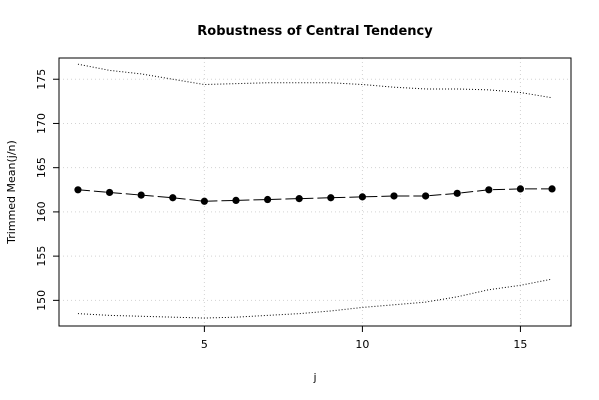 The width and height of the screenshot is (599, 400). I want to click on y-tick-label: 165, so click(41, 167).